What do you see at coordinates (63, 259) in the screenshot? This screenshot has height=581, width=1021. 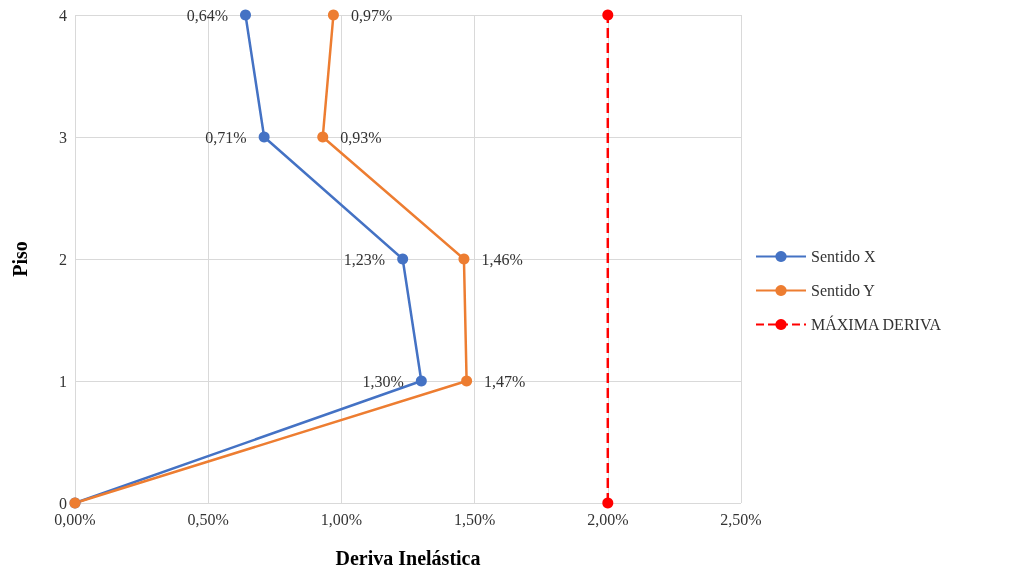 I see `y-tick-label: 2` at bounding box center [63, 259].